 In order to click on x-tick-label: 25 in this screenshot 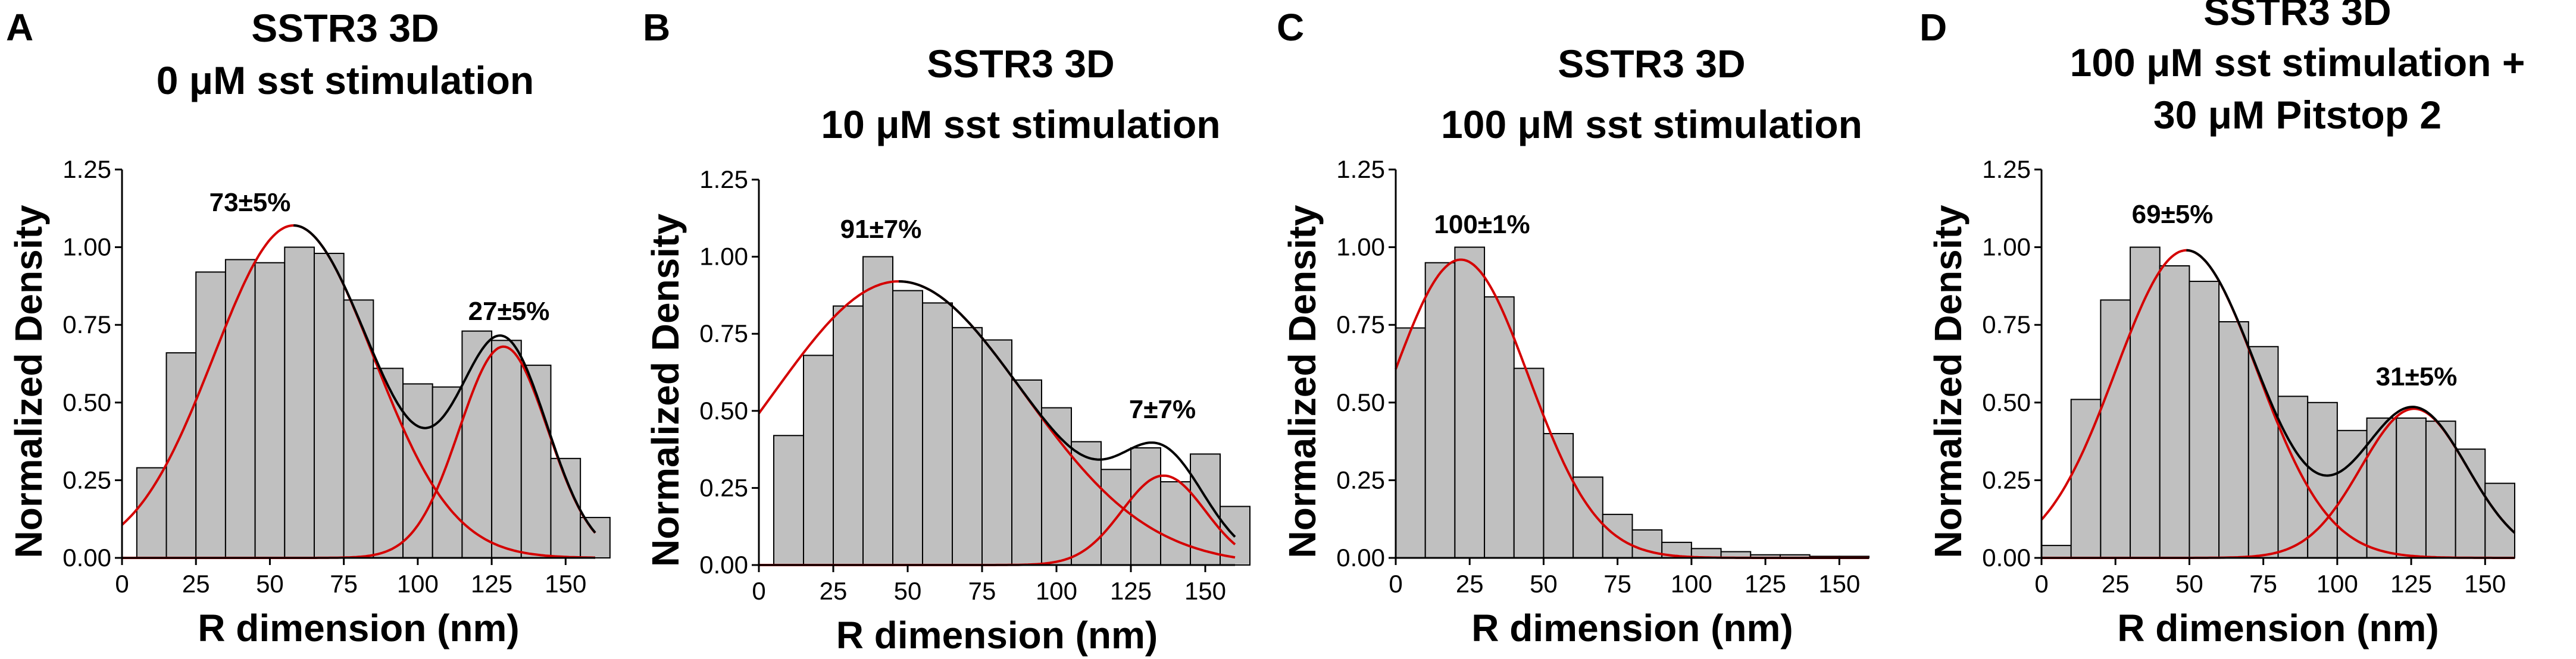, I will do `click(2116, 584)`.